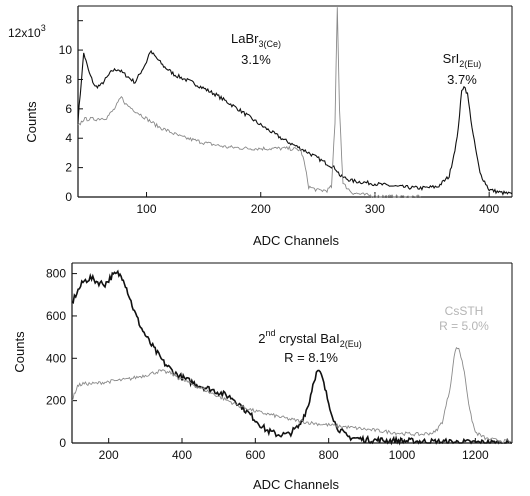 The height and width of the screenshot is (496, 530). Describe the element at coordinates (261, 209) in the screenshot. I see `top-x-tick-label: 200` at that location.